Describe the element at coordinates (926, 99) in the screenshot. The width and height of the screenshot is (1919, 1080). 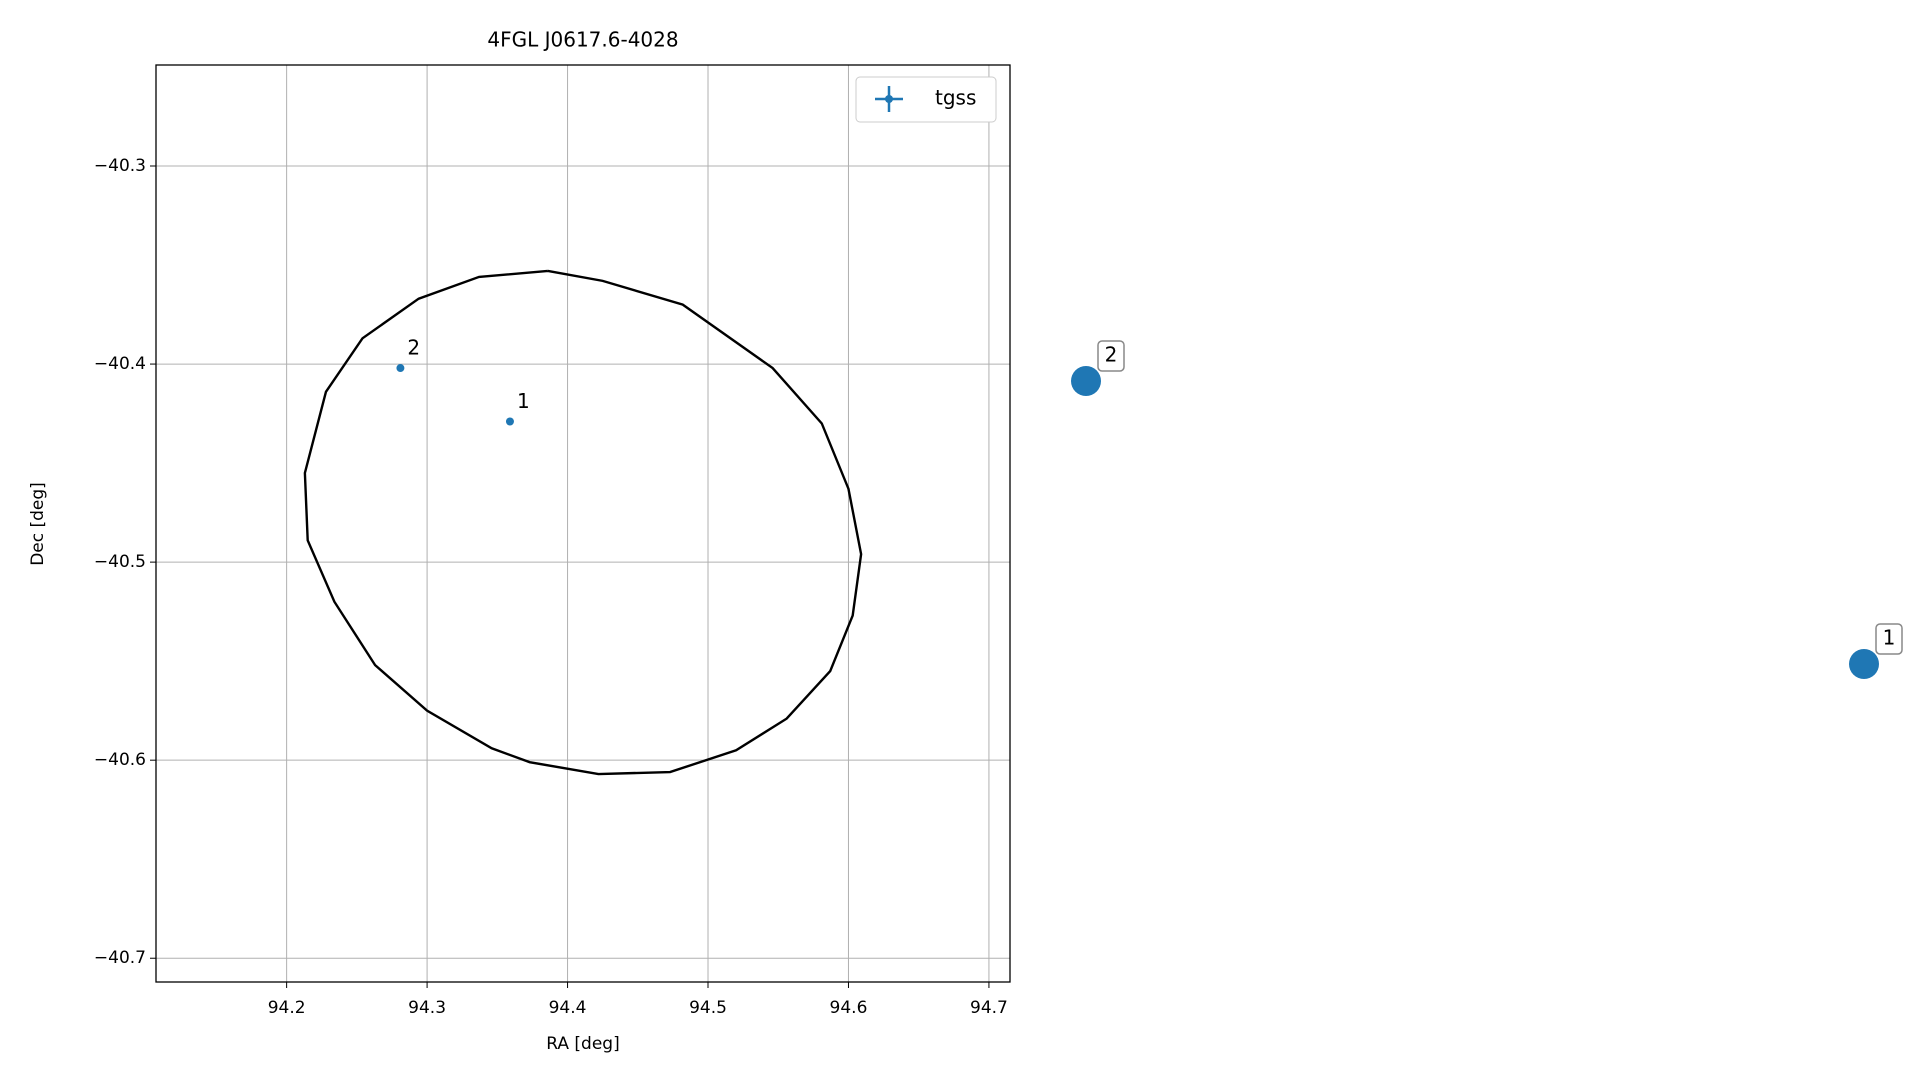
I see `legend-box` at that location.